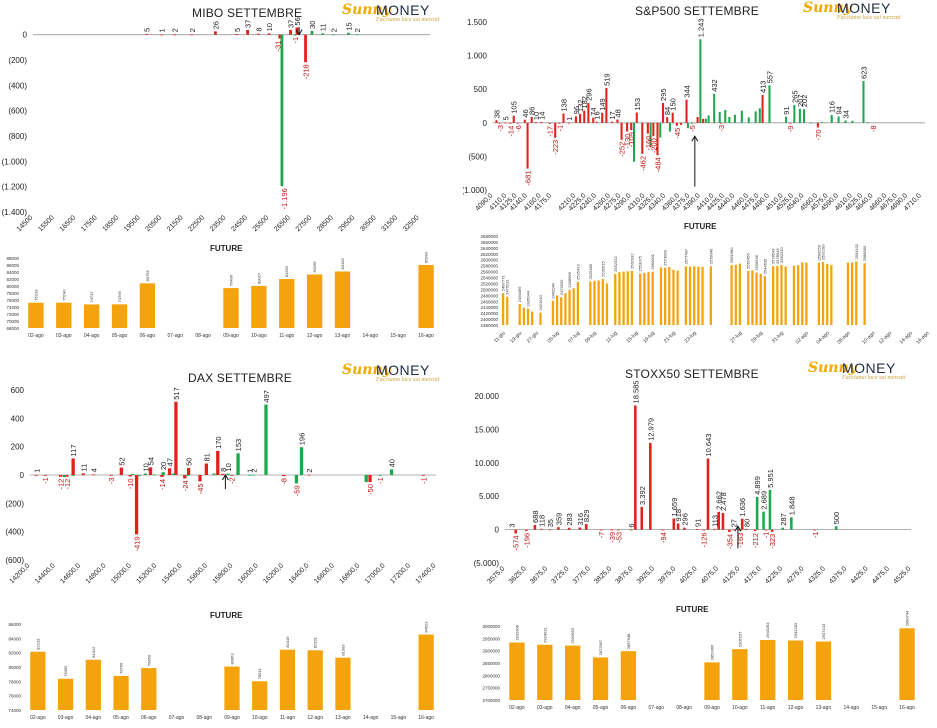 The height and width of the screenshot is (728, 937). Describe the element at coordinates (315, 336) in the screenshot. I see `x-tick-label: 12-ago` at that location.